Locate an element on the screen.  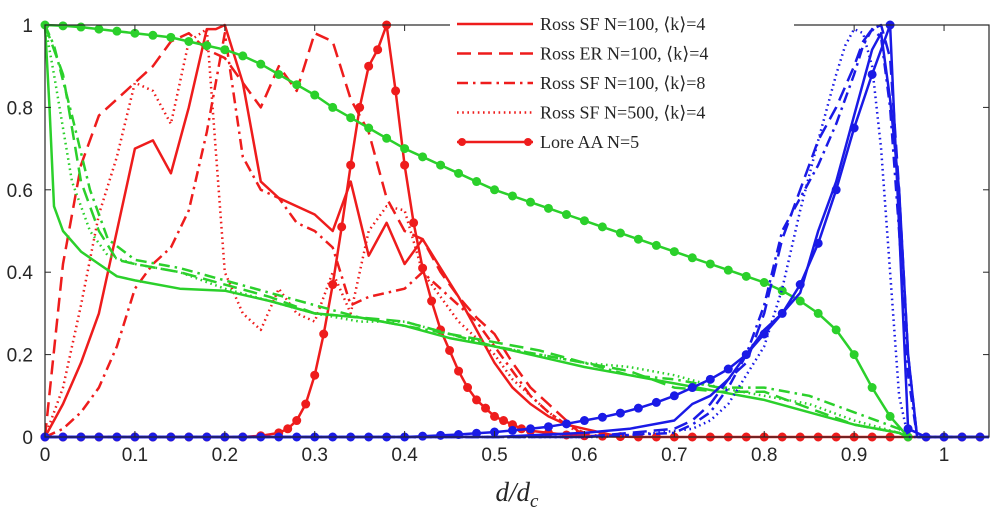
legend-label: Ross SF N=100, ⟨k⟩=8 is located at coordinates (622, 83).